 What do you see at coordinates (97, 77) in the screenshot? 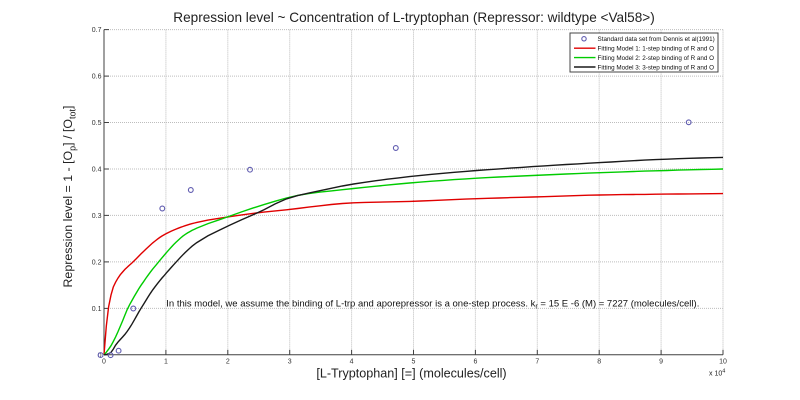
I see `svg-text: 0.6` at bounding box center [97, 77].